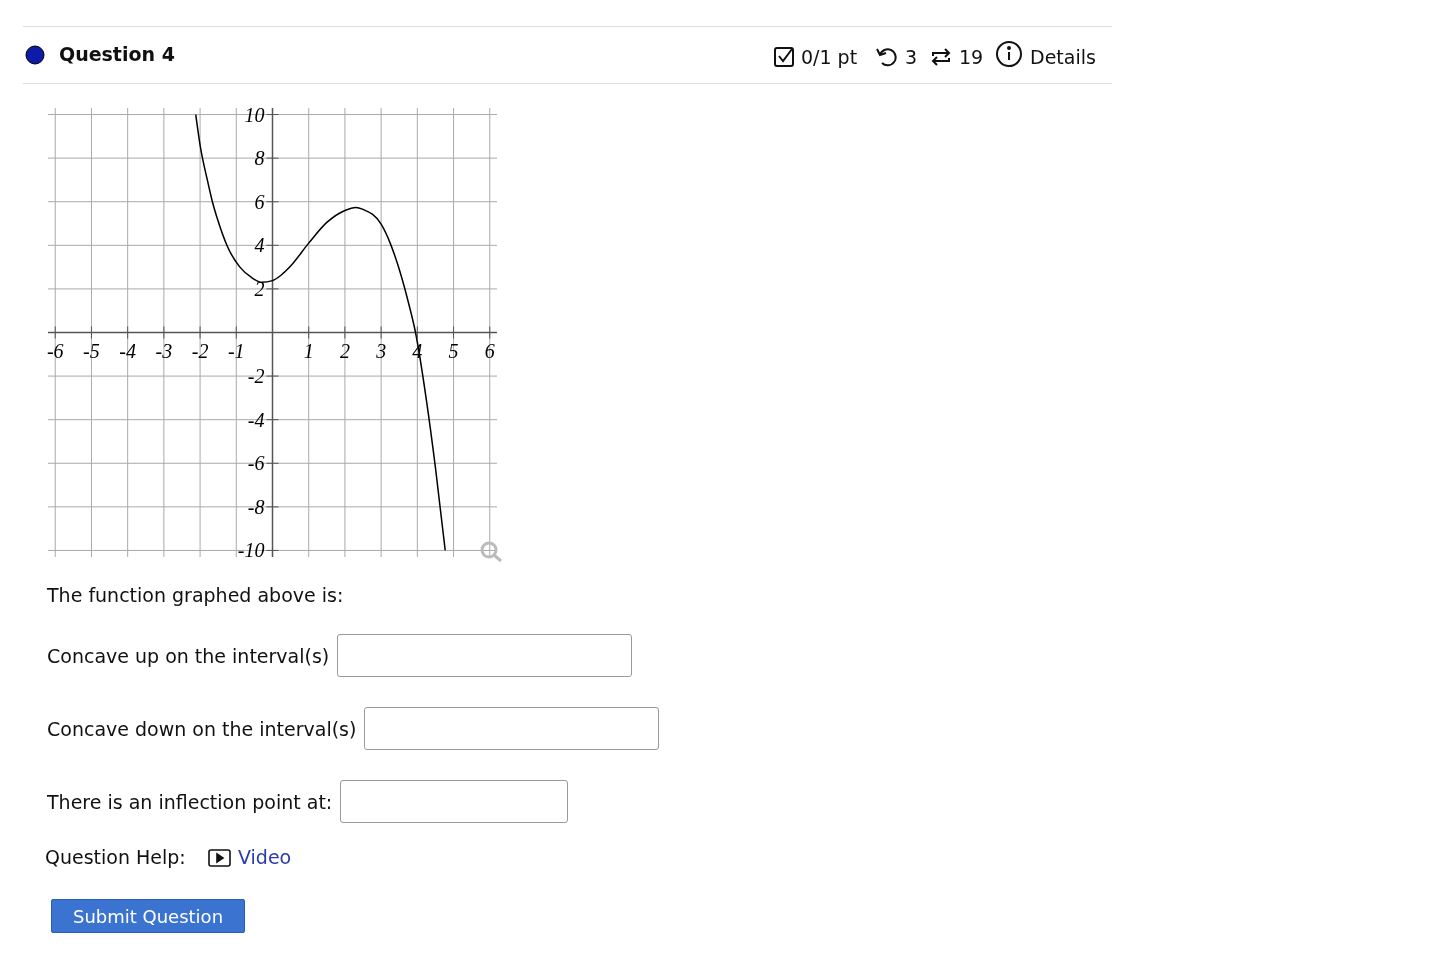 This screenshot has height=964, width=1442. What do you see at coordinates (265, 857) in the screenshot?
I see `text: Video` at bounding box center [265, 857].